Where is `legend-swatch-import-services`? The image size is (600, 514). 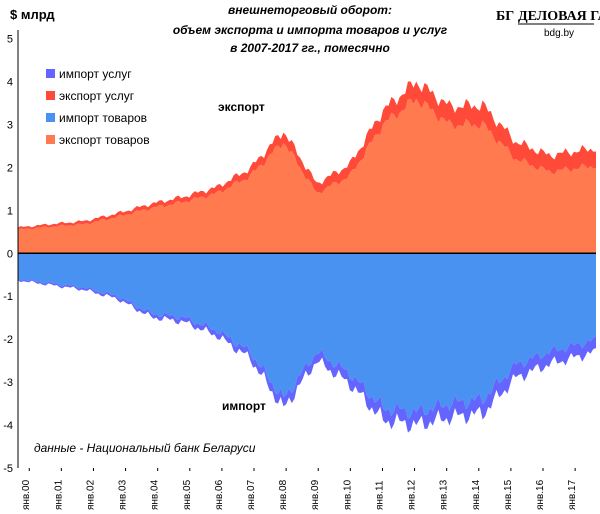
legend-swatch-import-services is located at coordinates (50, 73).